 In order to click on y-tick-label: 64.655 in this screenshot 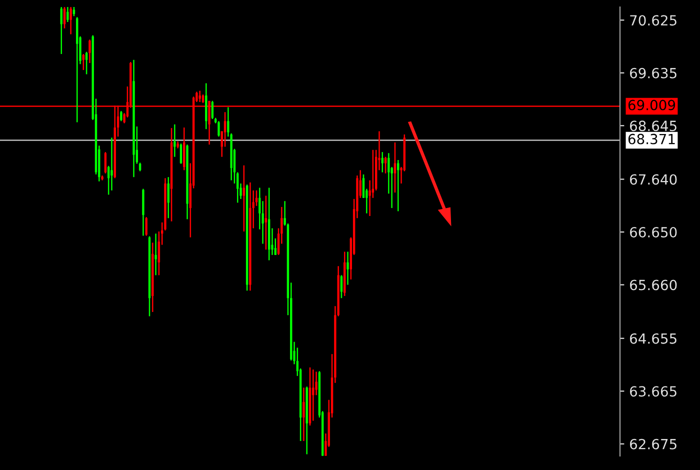, I will do `click(653, 338)`.